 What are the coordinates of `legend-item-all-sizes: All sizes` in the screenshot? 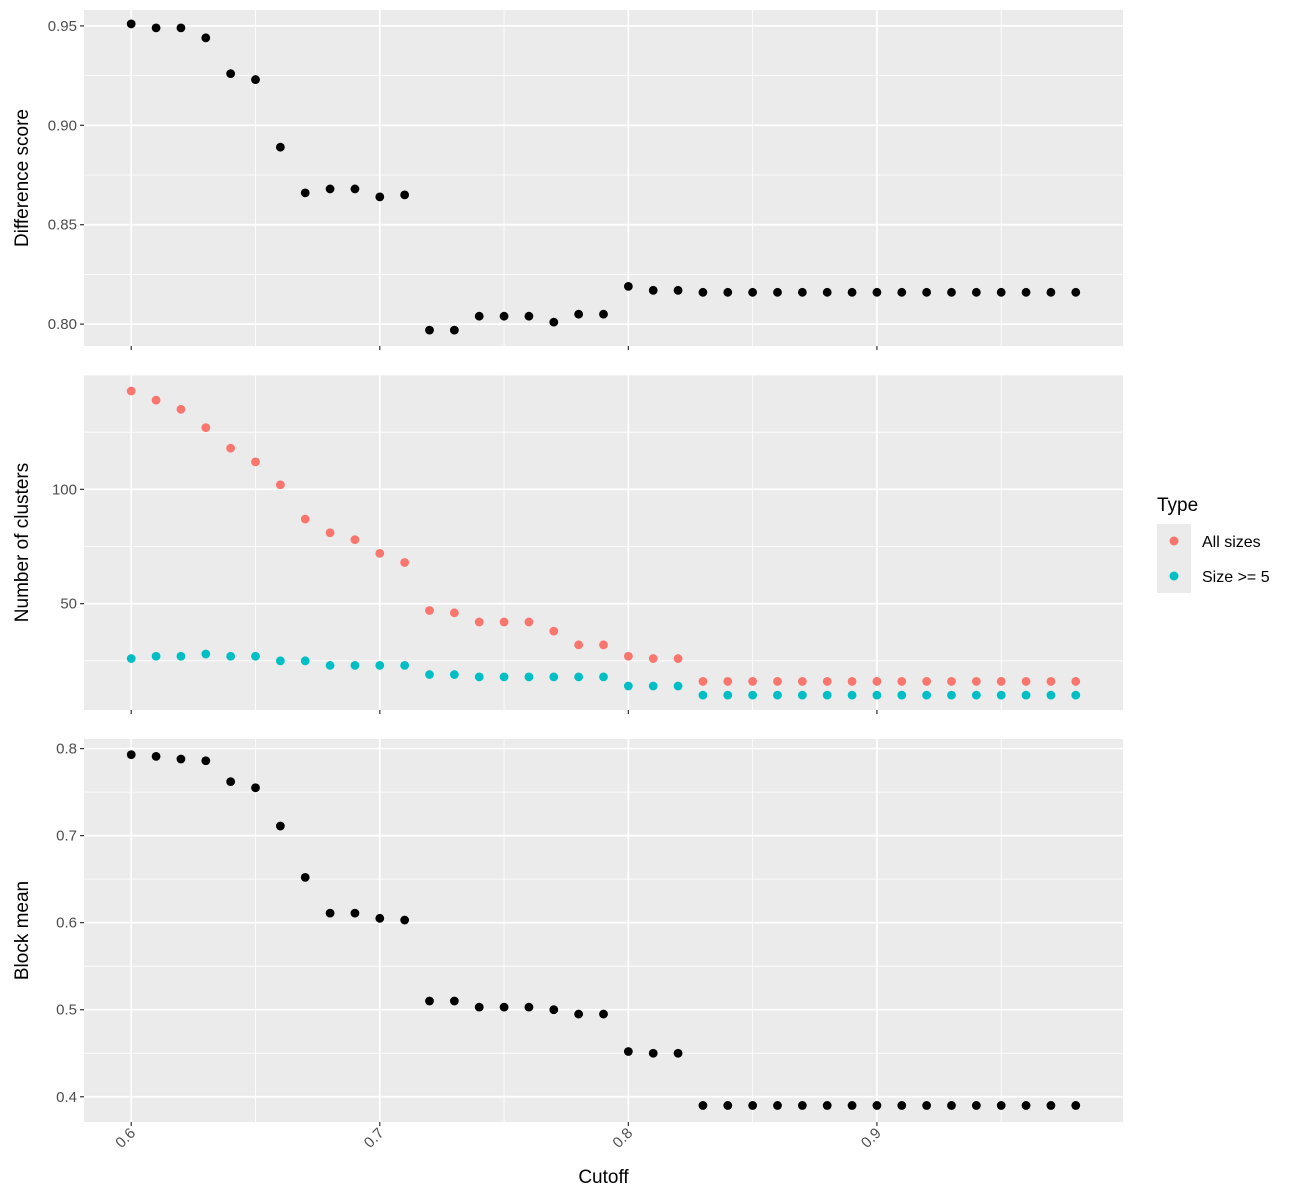 It's located at (1209, 541).